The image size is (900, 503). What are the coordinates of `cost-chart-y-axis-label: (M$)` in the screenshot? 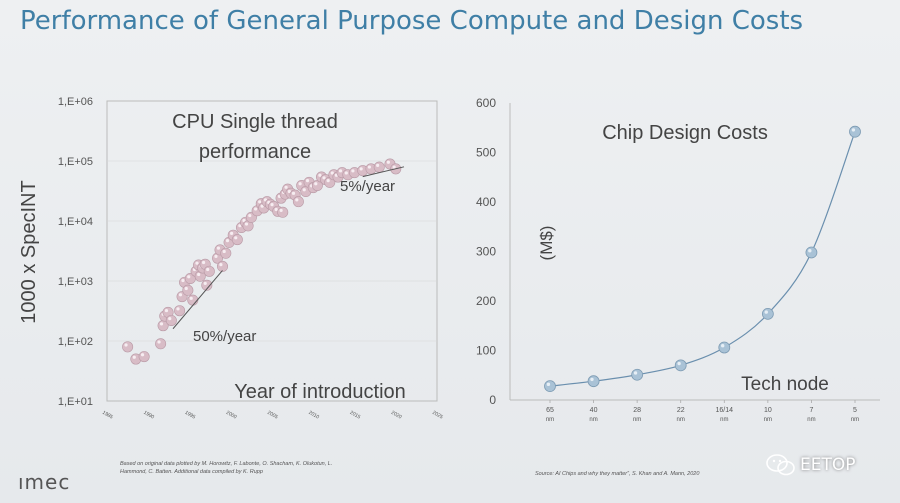 It's located at (546, 243).